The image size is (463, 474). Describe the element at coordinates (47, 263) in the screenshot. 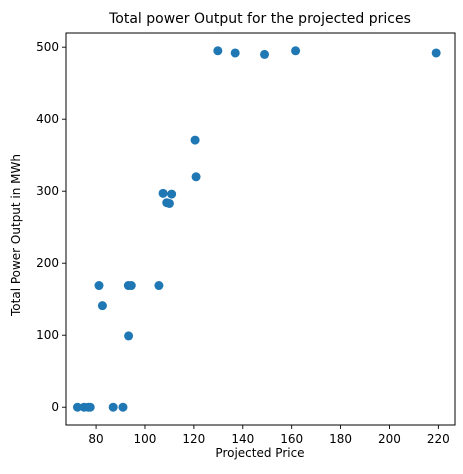

I see `y-tick-label: 200` at that location.